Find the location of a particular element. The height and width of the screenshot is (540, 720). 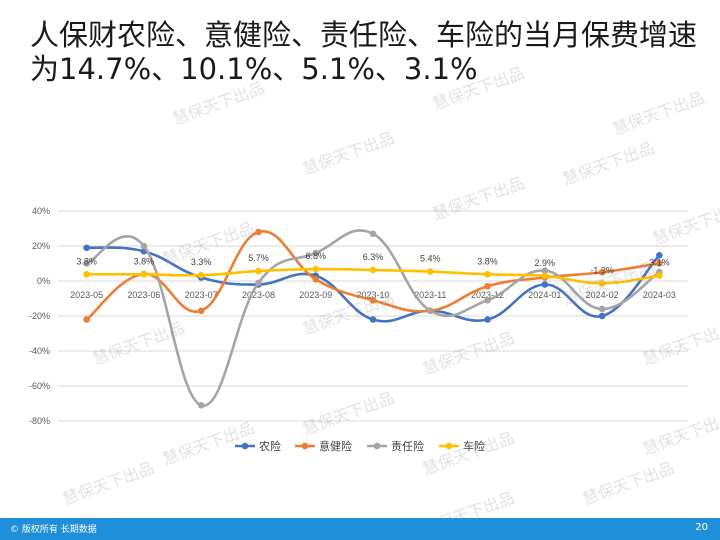

x-tick-label: 2024-02 is located at coordinates (602, 295).